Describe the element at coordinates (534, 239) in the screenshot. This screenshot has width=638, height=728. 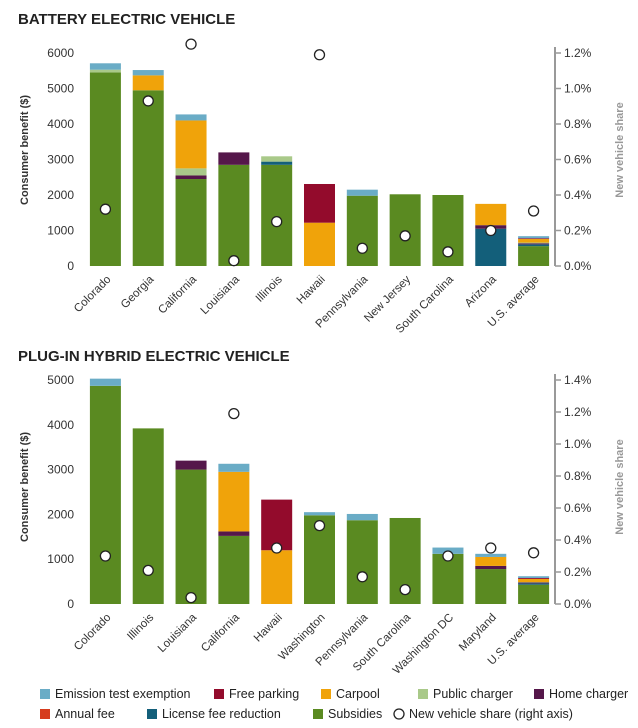
I see `bar-bev-u-s-average-parking` at that location.